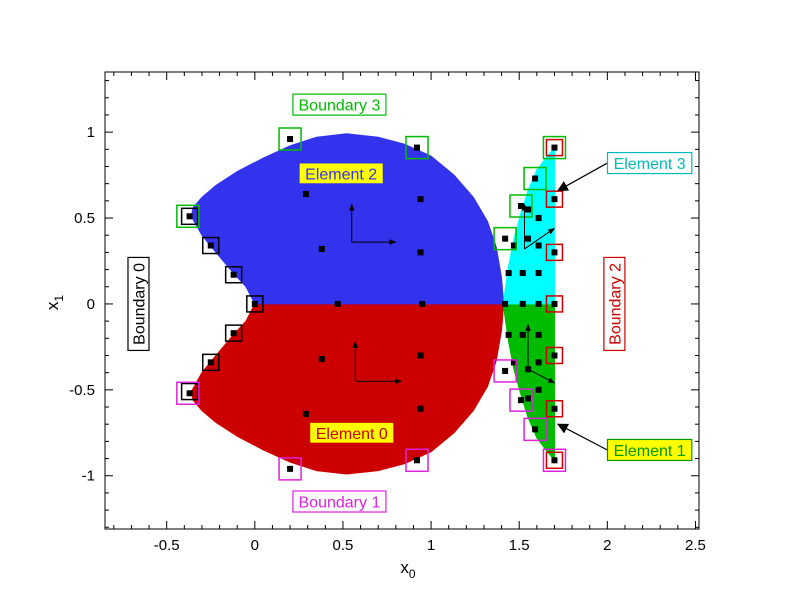 Image resolution: width=798 pixels, height=595 pixels. I want to click on x-tick-label: 2.5, so click(695, 545).